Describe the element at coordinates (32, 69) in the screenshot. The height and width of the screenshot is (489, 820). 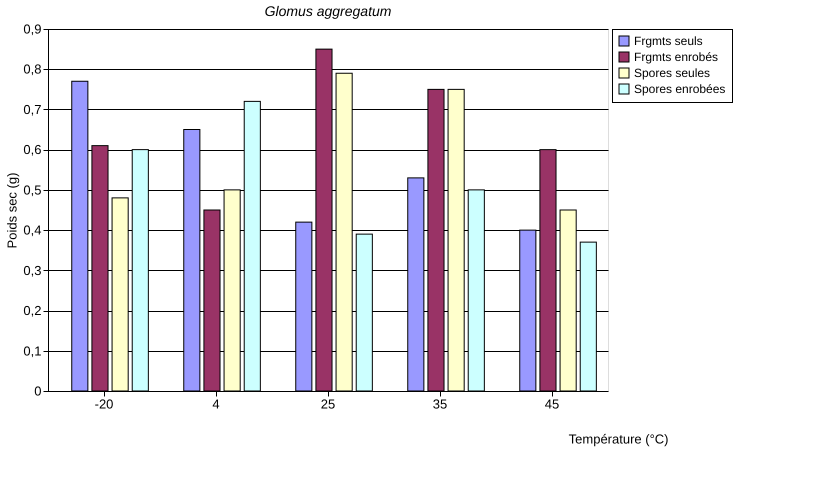
I see `y-tick-label: 0,8` at that location.